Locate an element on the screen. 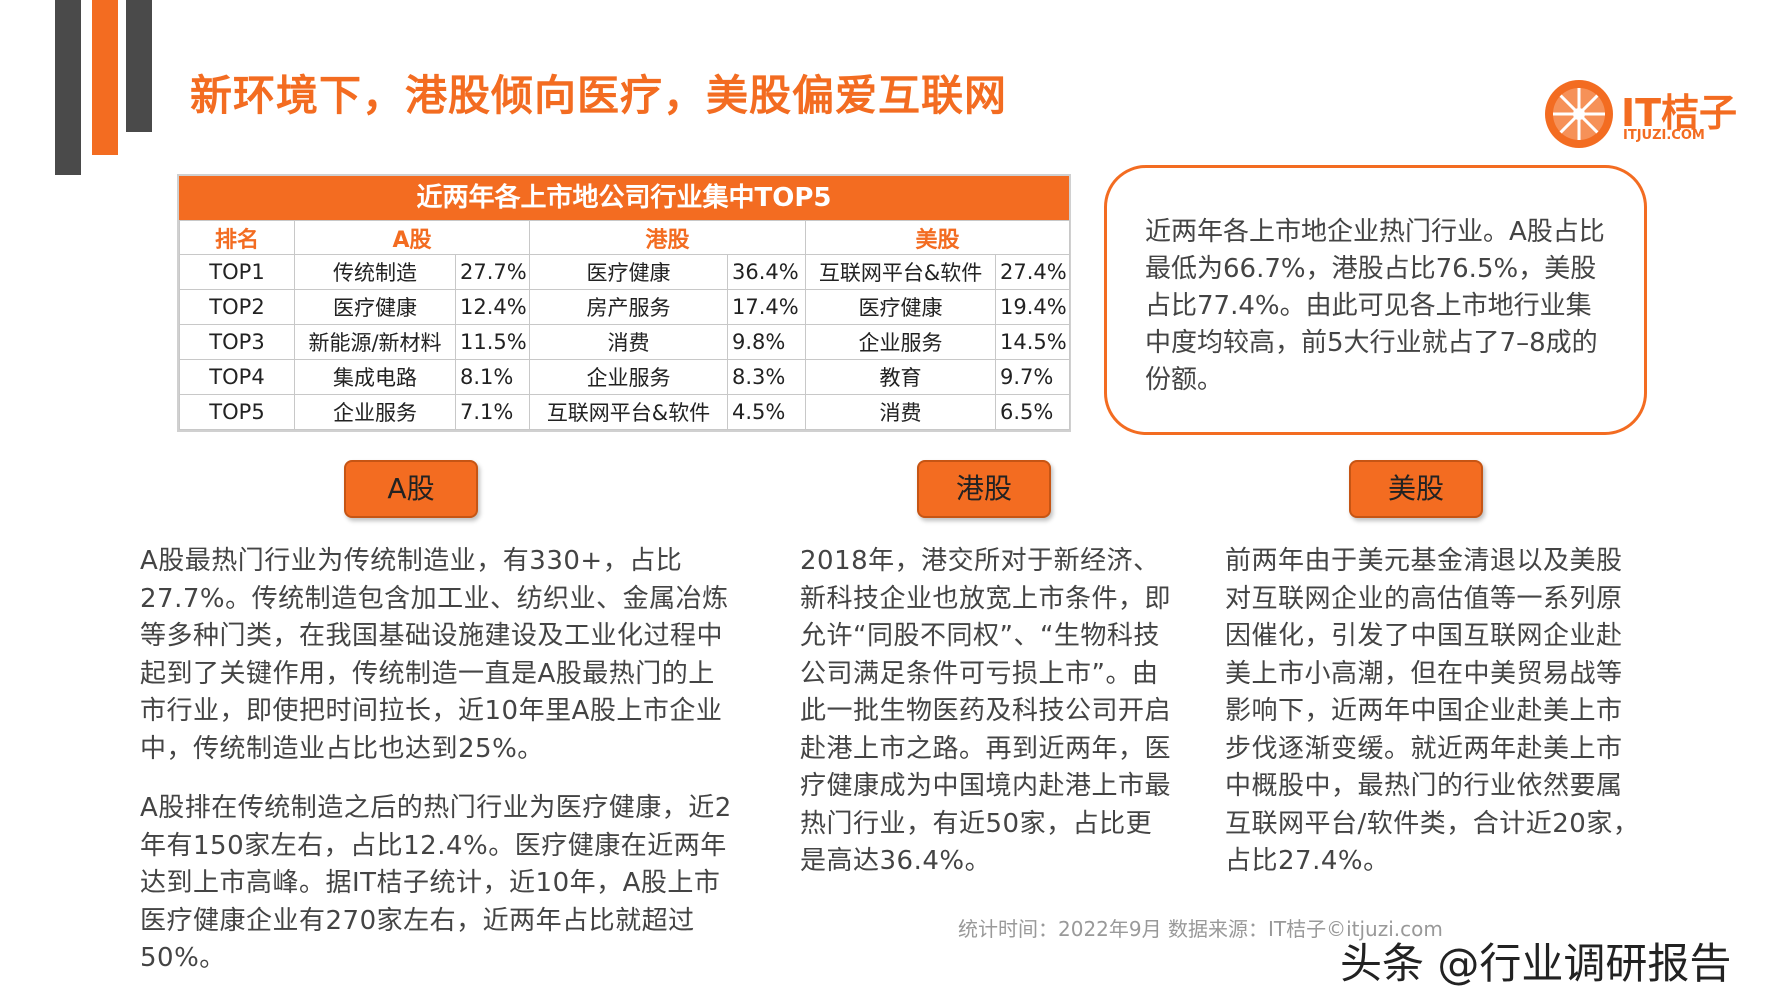  us-pct-cell: 6.5% is located at coordinates (1033, 412).